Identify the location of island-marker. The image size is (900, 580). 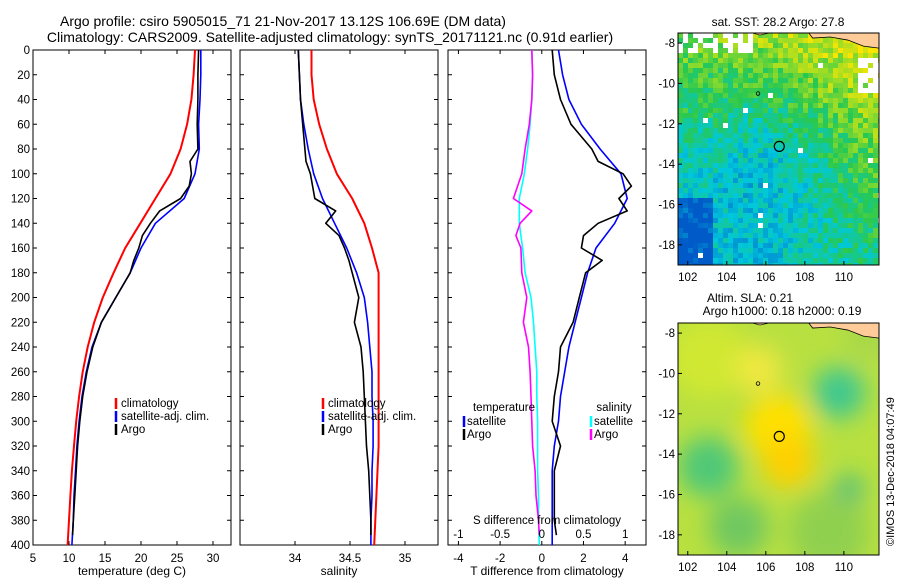
(758, 383).